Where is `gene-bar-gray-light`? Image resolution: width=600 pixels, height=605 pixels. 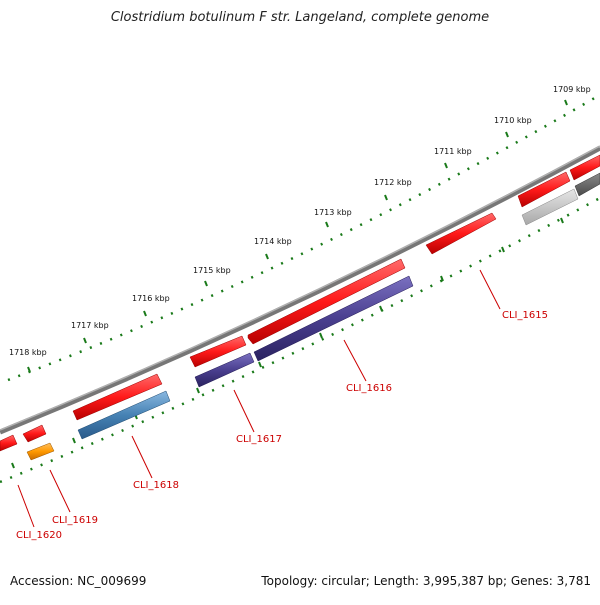 gene-bar-gray-light is located at coordinates (550, 207).